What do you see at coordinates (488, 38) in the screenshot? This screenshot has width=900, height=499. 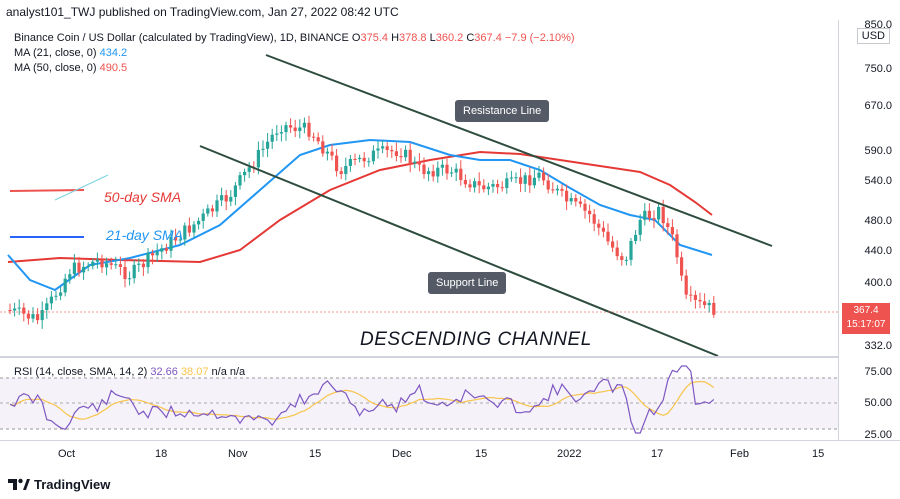 I see `close-value: 367.4` at bounding box center [488, 38].